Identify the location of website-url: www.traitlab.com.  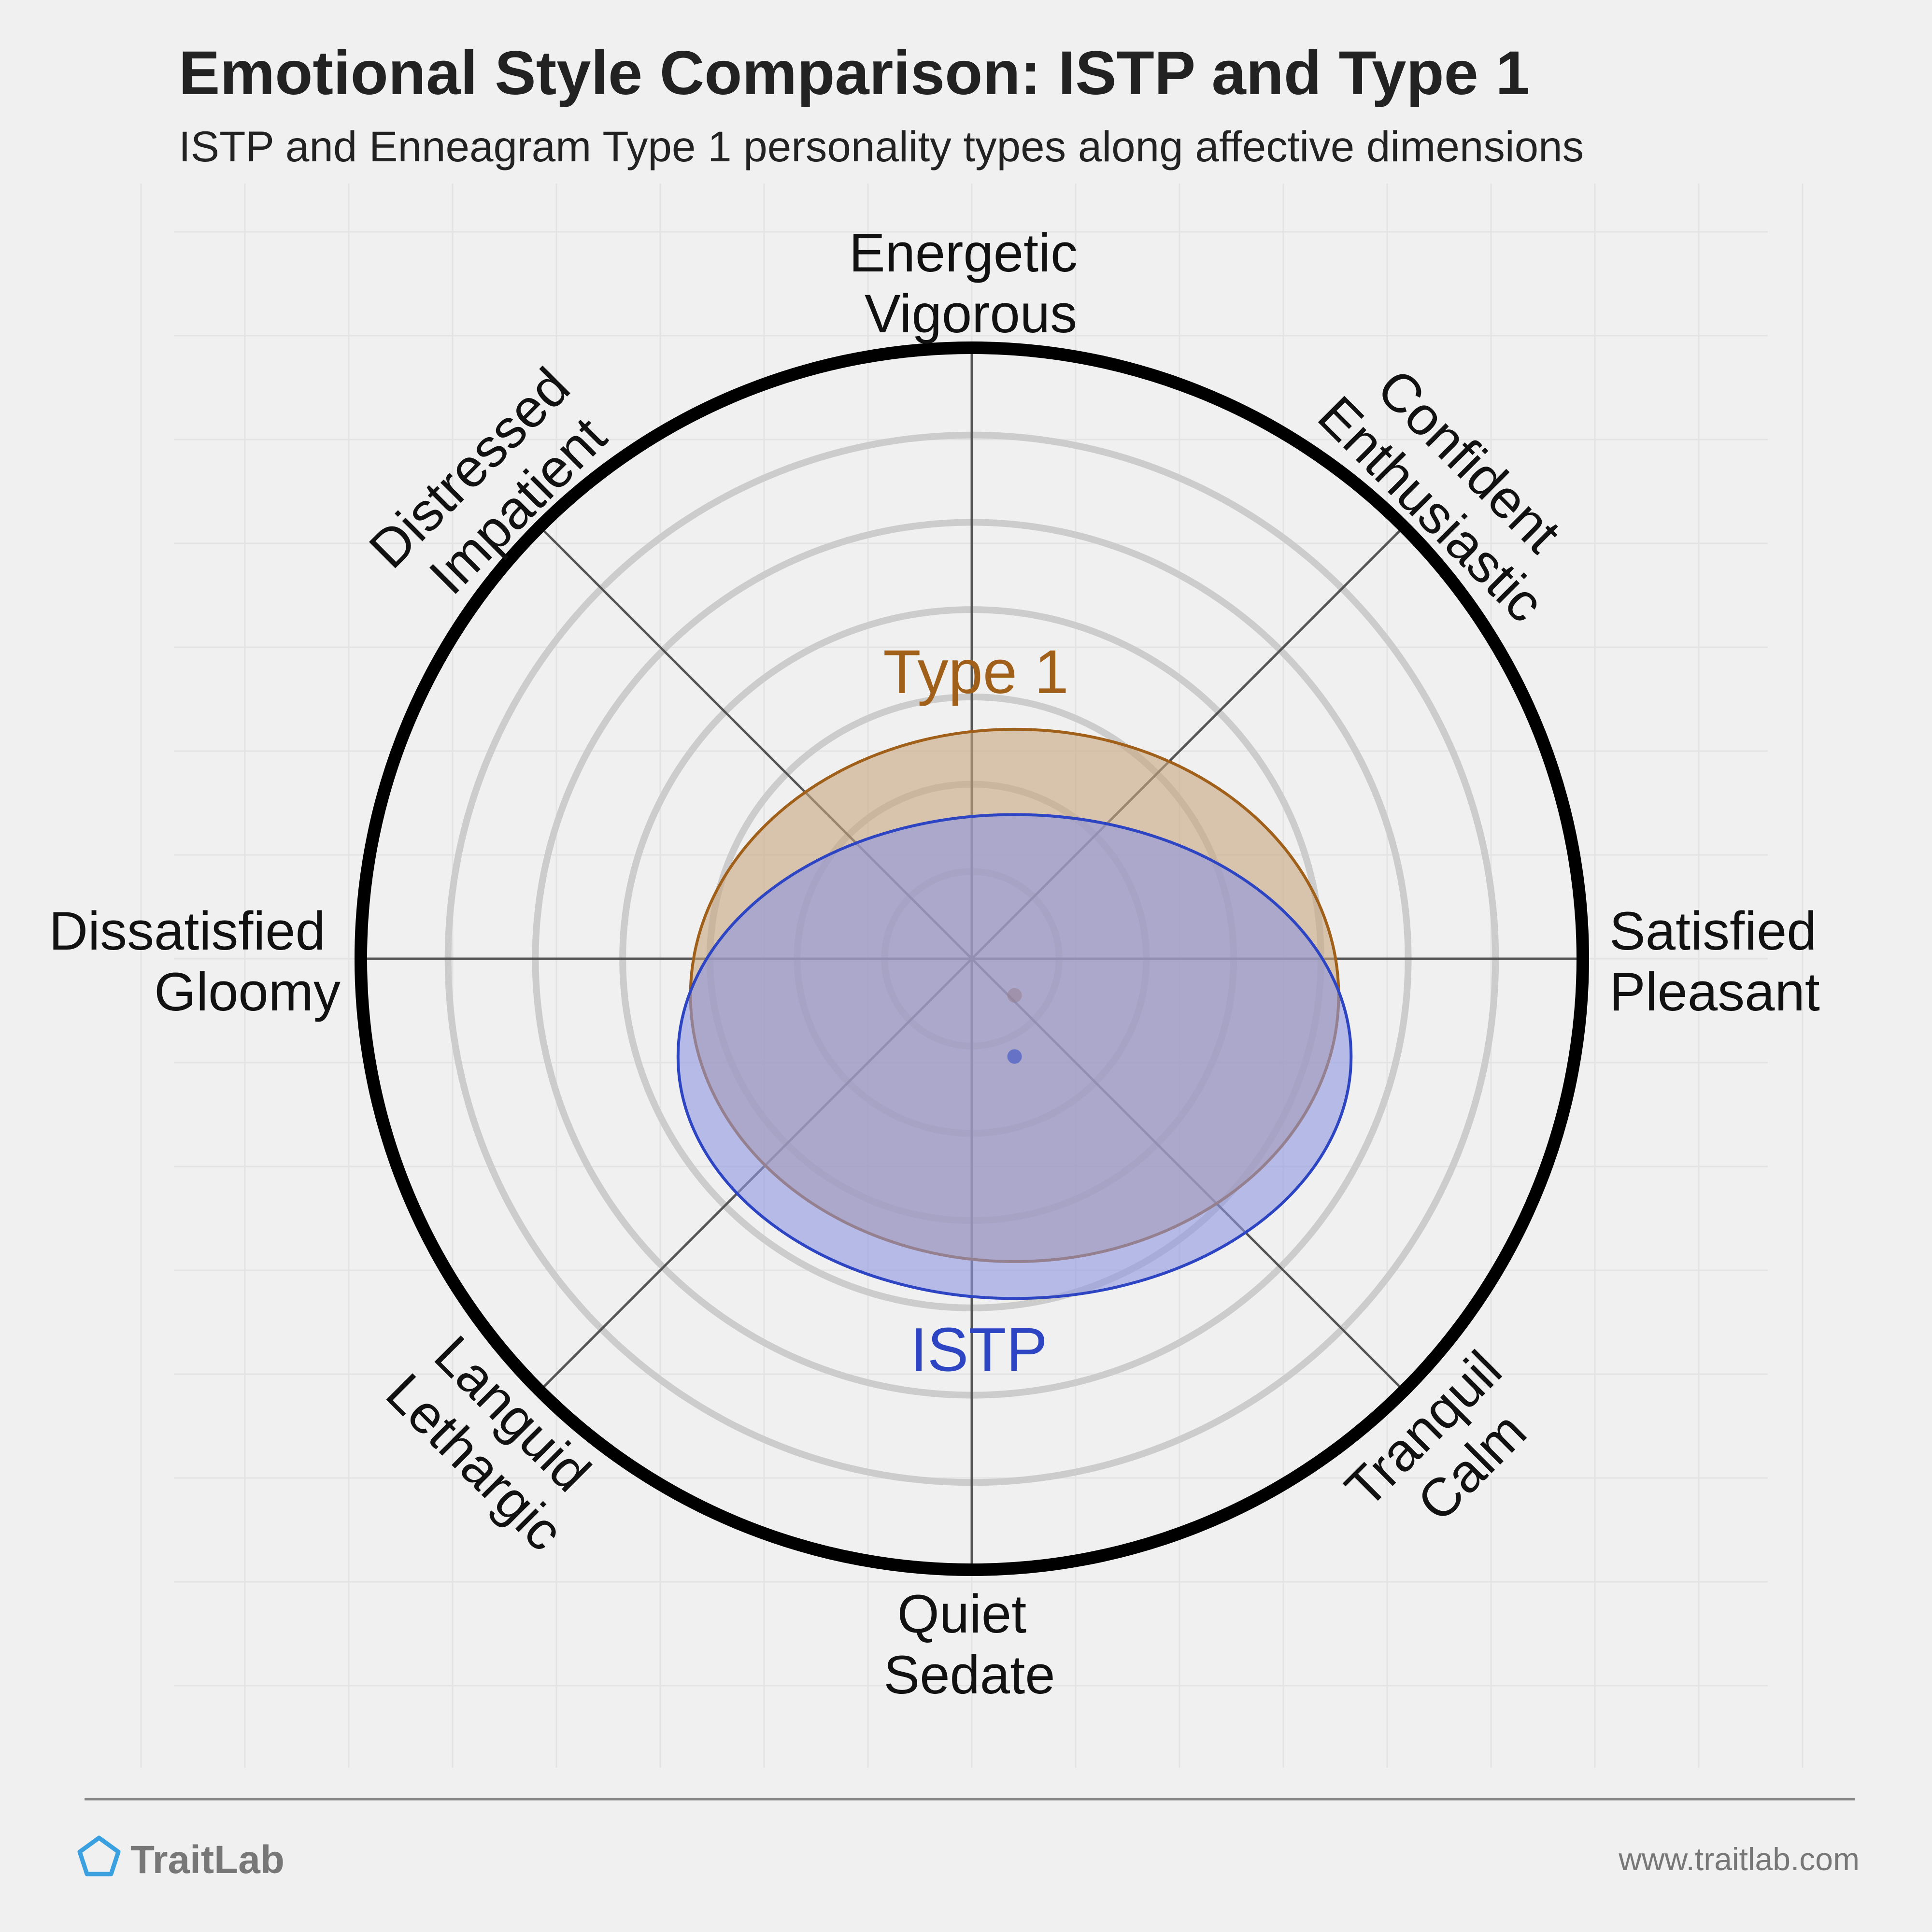
(1739, 1859).